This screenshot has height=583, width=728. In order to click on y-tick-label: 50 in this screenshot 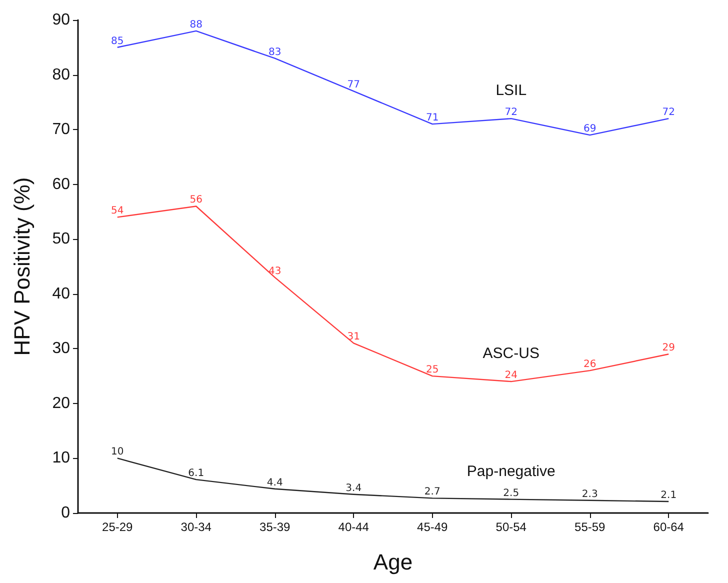, I will do `click(61, 239)`.